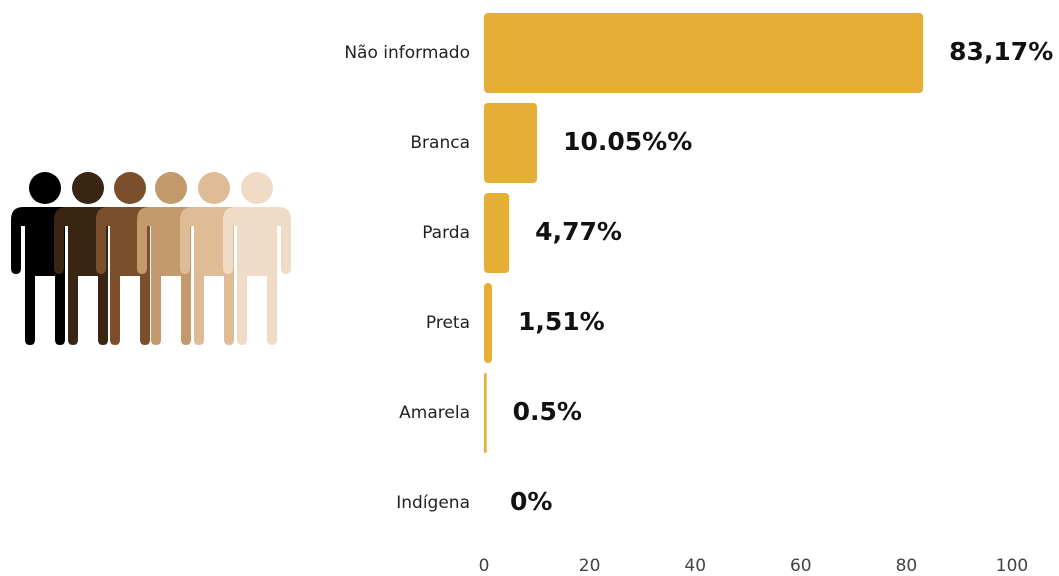 This screenshot has width=1059, height=576. I want to click on x-tick-label: 20, so click(590, 566).